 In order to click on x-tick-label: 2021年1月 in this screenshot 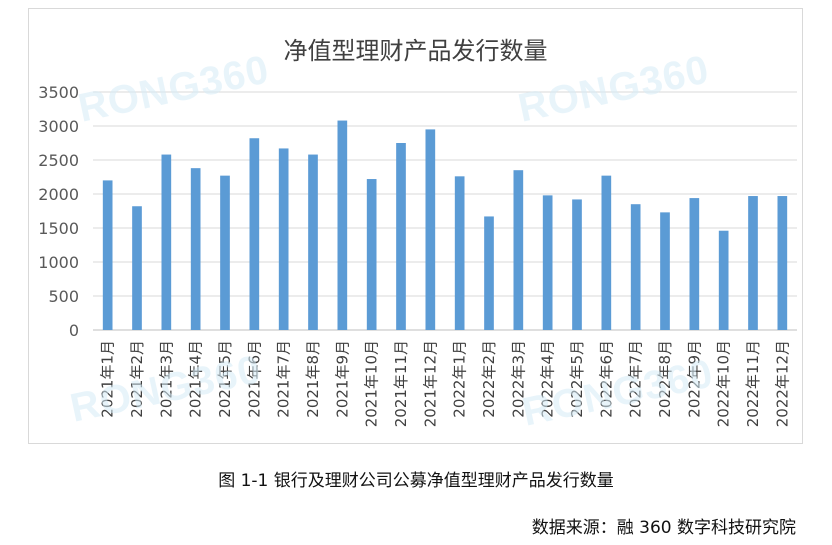, I will do `click(108, 379)`.